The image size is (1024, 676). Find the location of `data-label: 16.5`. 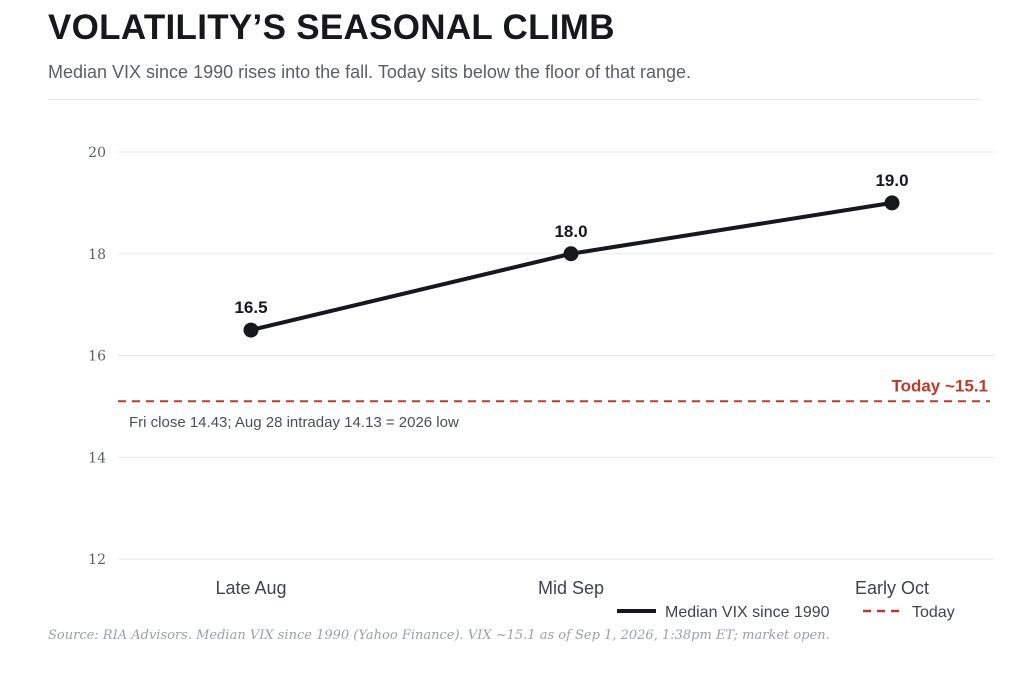

data-label: 16.5 is located at coordinates (250, 307).